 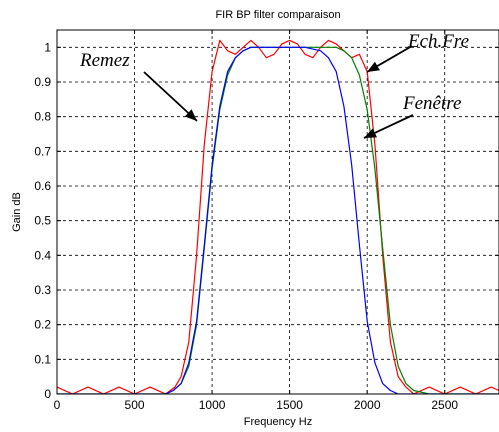 What do you see at coordinates (170, 96) in the screenshot?
I see `annotation-arrow` at bounding box center [170, 96].